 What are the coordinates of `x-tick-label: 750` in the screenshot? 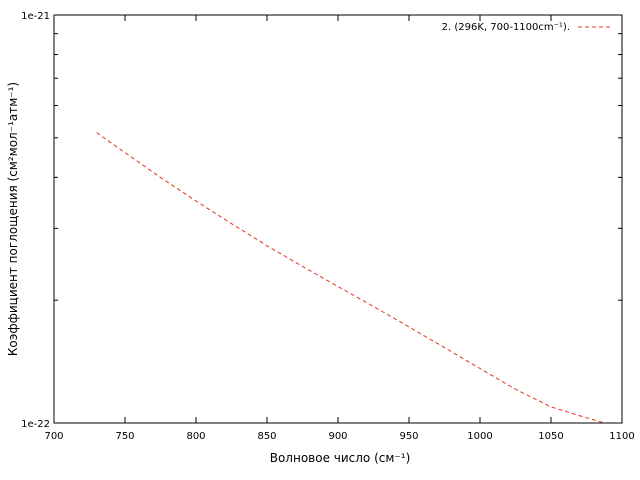 It's located at (124, 436).